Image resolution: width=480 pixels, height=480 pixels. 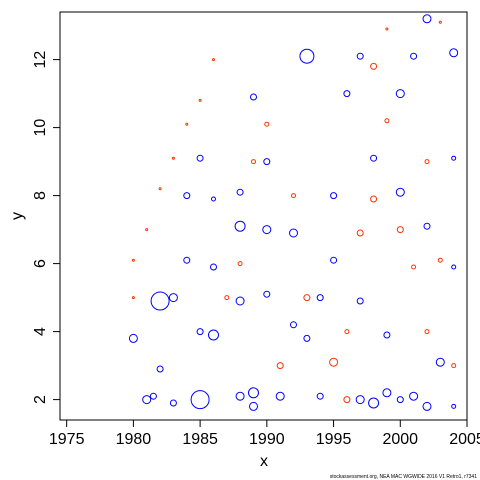 What do you see at coordinates (40, 399) in the screenshot?
I see `y-tick-label: 2` at bounding box center [40, 399].